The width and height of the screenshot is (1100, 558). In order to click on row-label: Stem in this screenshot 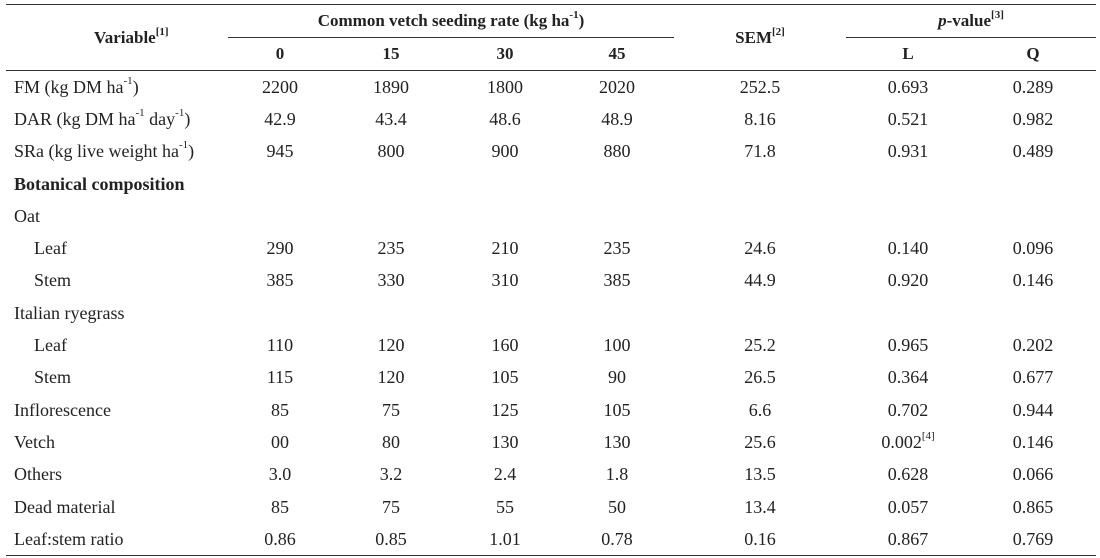, I will do `click(117, 378)`.